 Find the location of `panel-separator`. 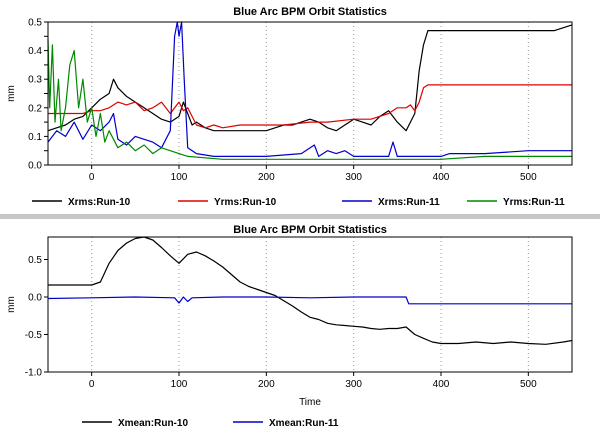

panel-separator is located at coordinates (300, 216).